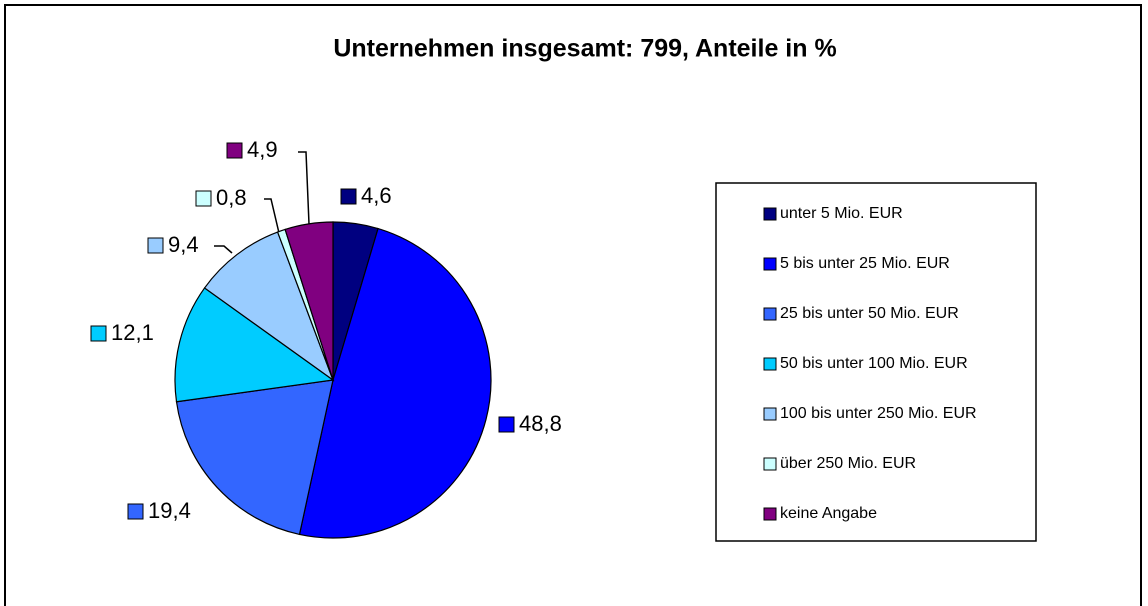 This screenshot has width=1148, height=606. What do you see at coordinates (231, 197) in the screenshot?
I see `data-label: 0,8` at bounding box center [231, 197].